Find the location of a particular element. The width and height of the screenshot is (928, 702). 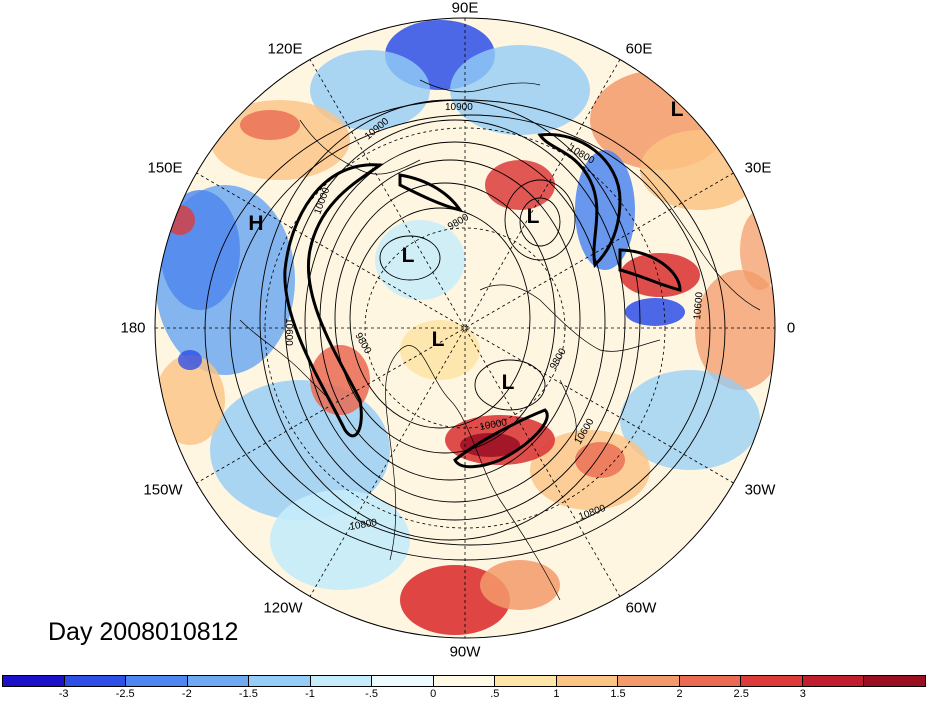

colorbar-tick-label: .5 is located at coordinates (495, 694).